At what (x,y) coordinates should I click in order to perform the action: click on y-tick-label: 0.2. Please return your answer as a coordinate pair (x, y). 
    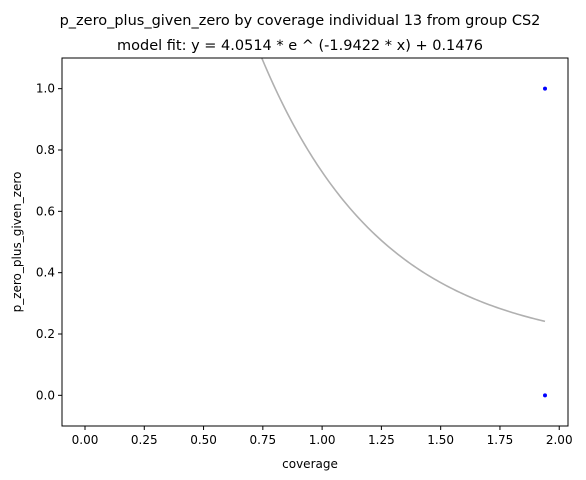
    Looking at the image, I should click on (45, 334).